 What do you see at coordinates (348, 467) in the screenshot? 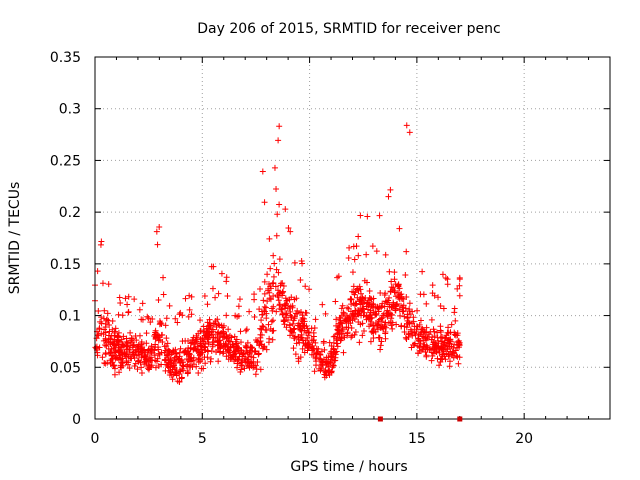
I see `x-axis-label: GPS time / hours` at bounding box center [348, 467].